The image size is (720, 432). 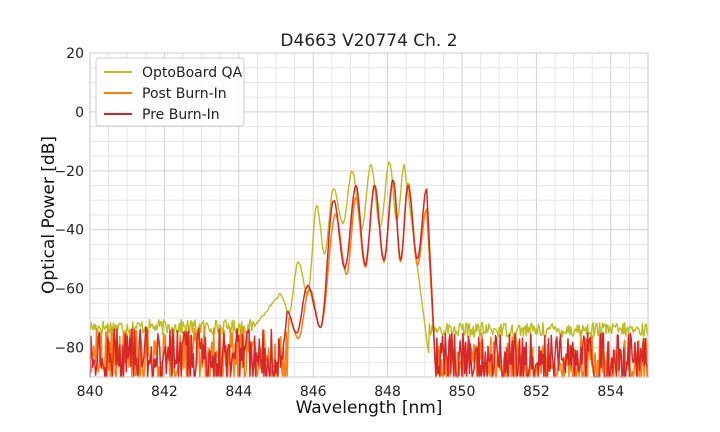 What do you see at coordinates (536, 392) in the screenshot?
I see `x-tick-label: 852` at bounding box center [536, 392].